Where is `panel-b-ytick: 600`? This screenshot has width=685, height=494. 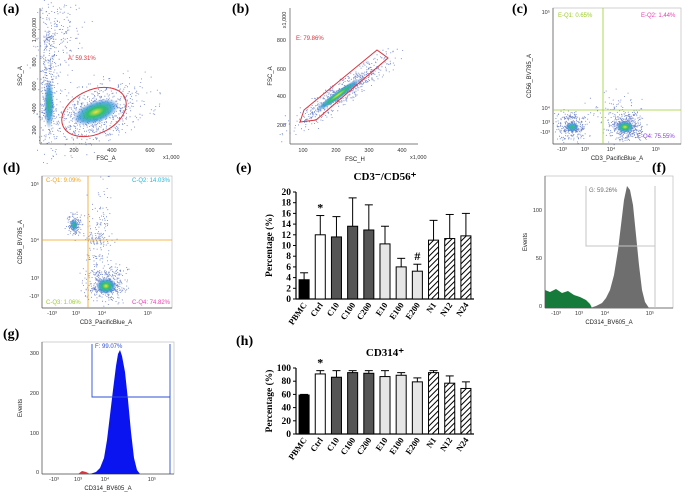 panel-b-ytick: 600 is located at coordinates (281, 70).